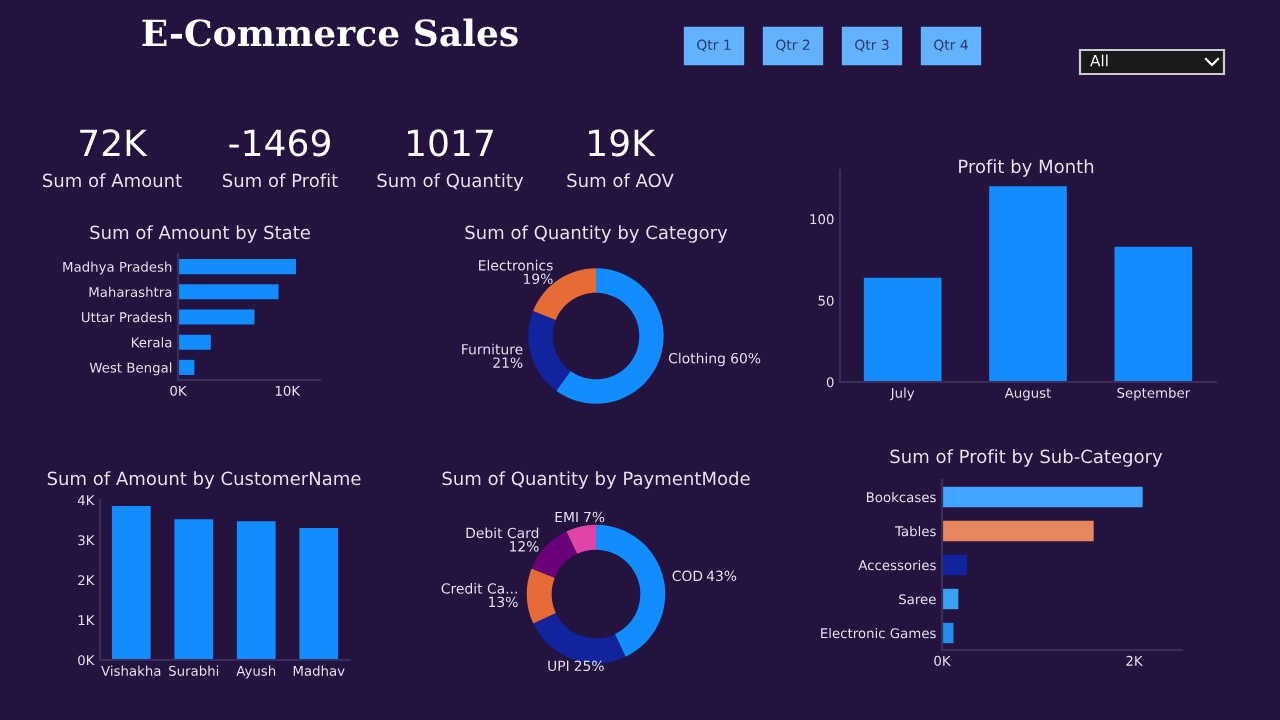 The height and width of the screenshot is (720, 1280). I want to click on text: 1017, so click(450, 143).